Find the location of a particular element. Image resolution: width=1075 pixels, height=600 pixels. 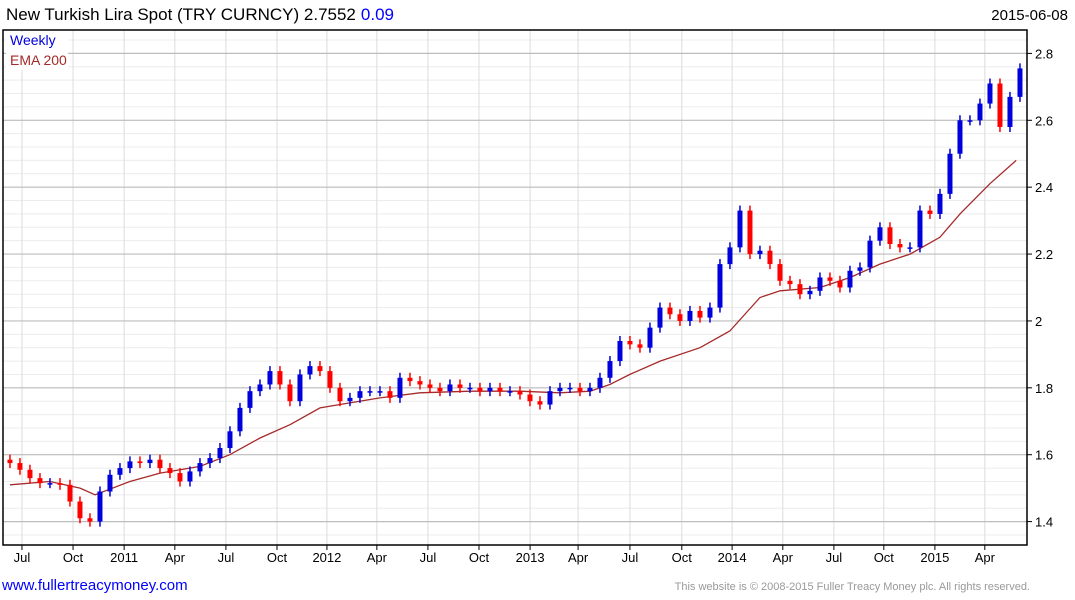

legend-background is located at coordinates (37, 51).